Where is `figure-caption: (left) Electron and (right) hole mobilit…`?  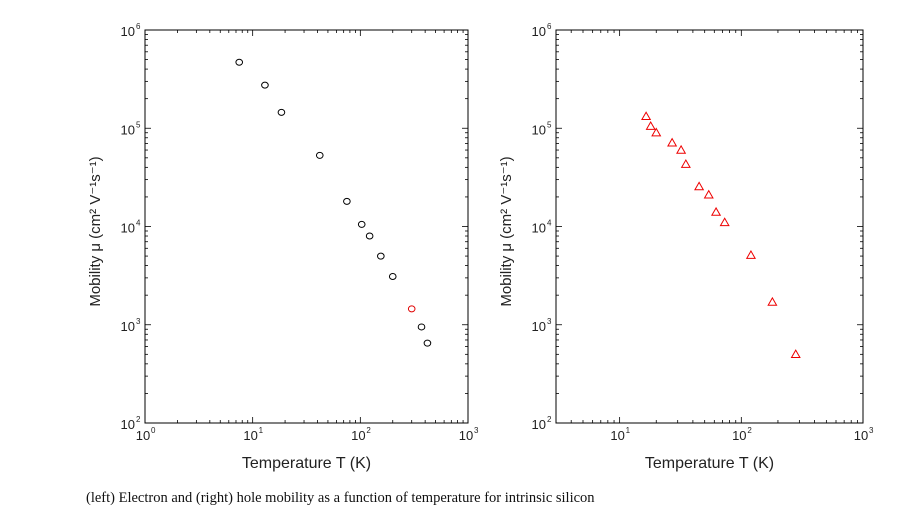
figure-caption: (left) Electron and (right) hole mobilit… is located at coordinates (340, 498).